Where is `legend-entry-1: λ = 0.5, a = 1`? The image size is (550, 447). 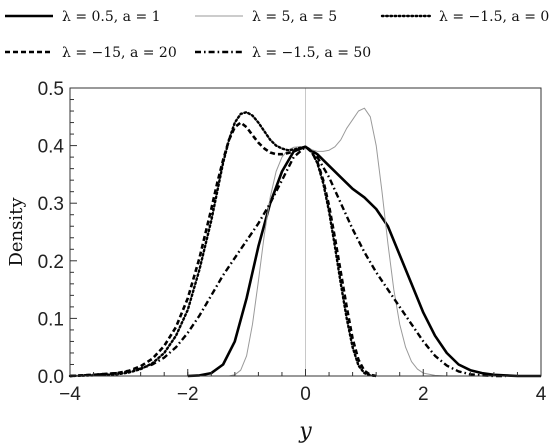 legend-entry-1: λ = 0.5, a = 1 is located at coordinates (111, 17).